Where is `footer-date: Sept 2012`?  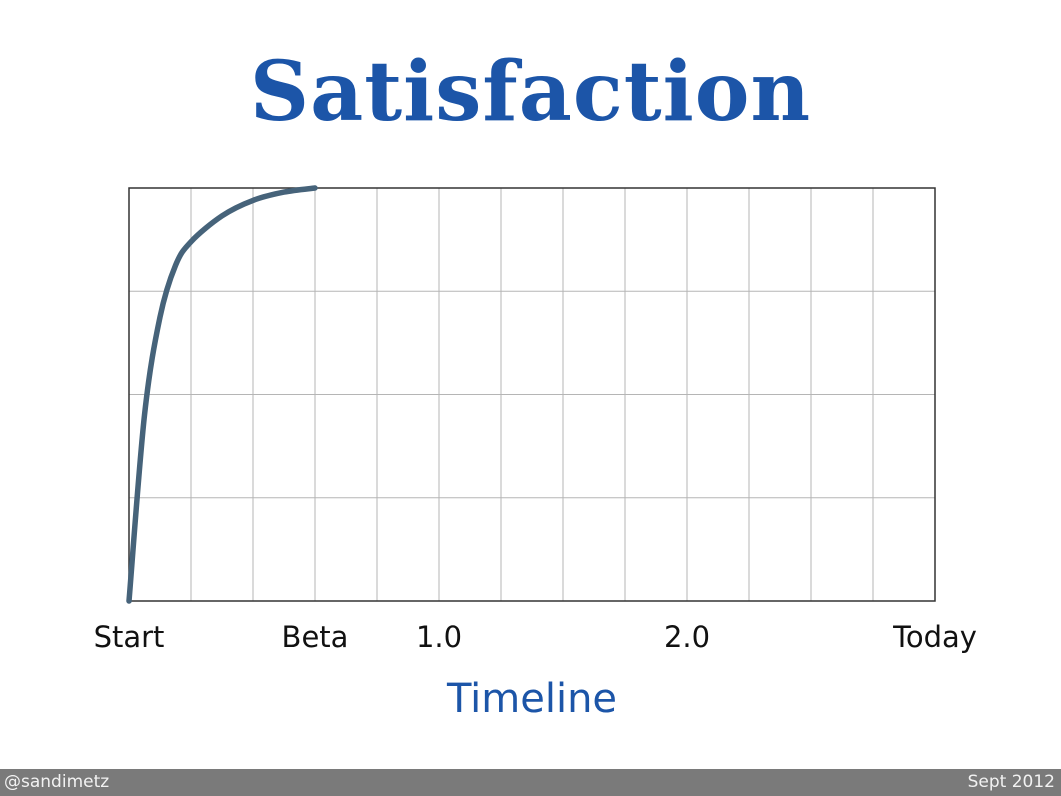 footer-date: Sept 2012 is located at coordinates (1011, 782).